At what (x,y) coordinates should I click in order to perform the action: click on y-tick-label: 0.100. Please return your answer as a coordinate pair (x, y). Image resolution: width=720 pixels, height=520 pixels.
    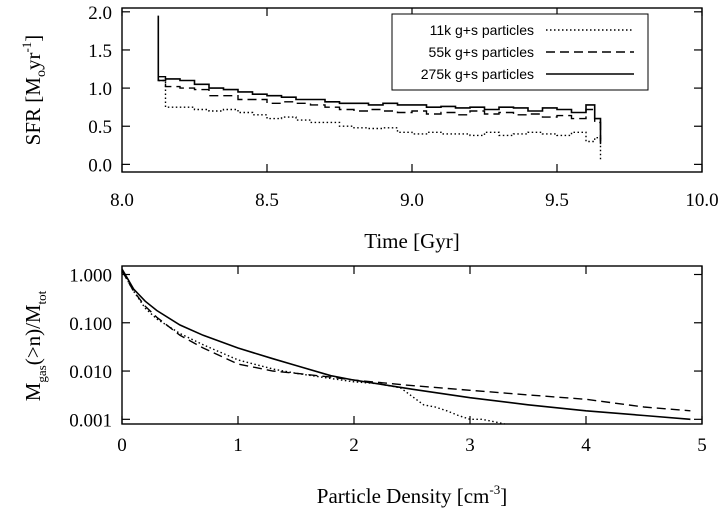
    Looking at the image, I should click on (90, 324).